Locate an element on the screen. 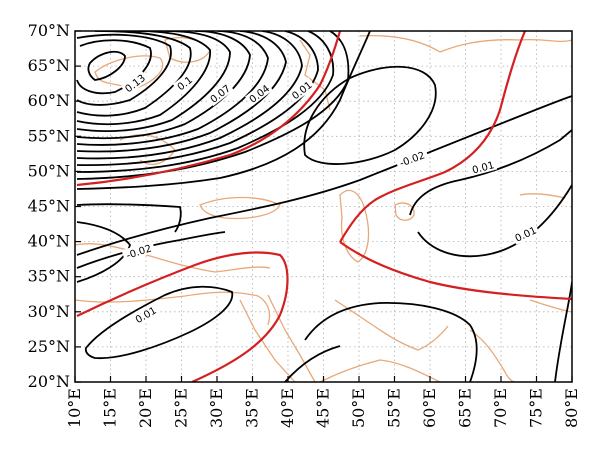 This screenshot has height=454, width=600. y-tick-label: 50°N is located at coordinates (49, 170).